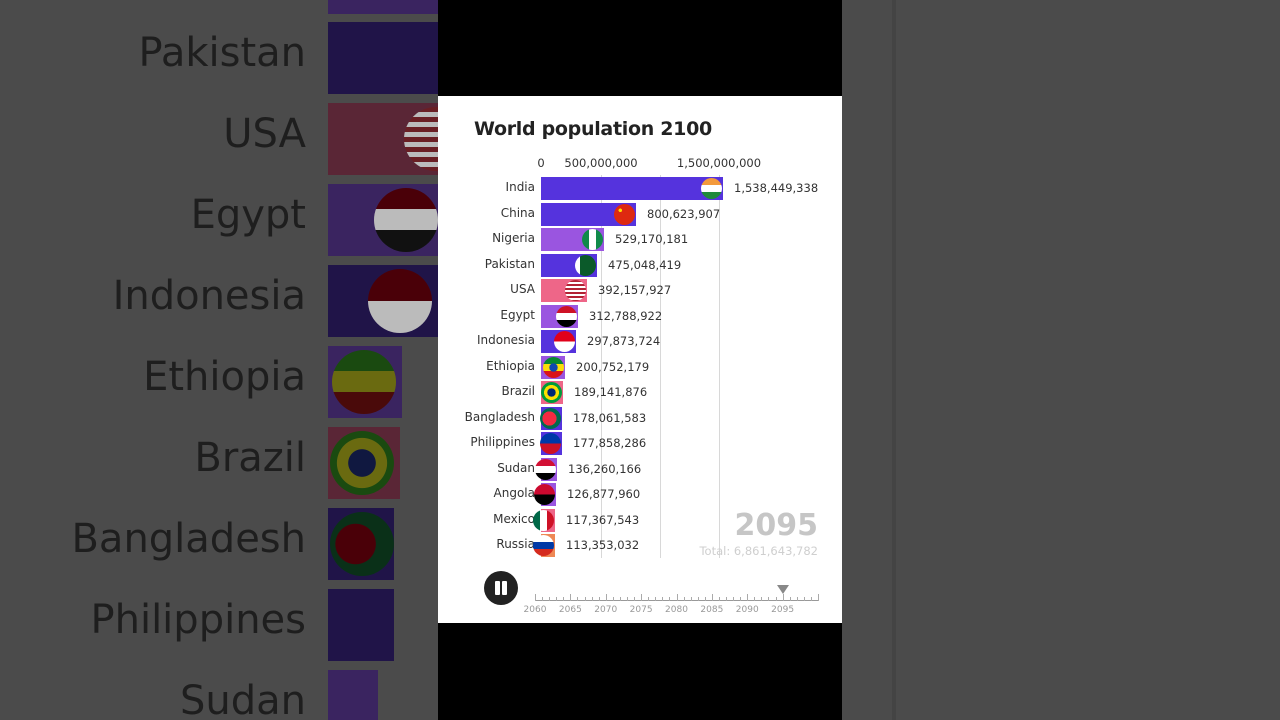 This screenshot has height=720, width=1280. Describe the element at coordinates (499, 416) in the screenshot. I see `bar-label: Bangladesh` at that location.